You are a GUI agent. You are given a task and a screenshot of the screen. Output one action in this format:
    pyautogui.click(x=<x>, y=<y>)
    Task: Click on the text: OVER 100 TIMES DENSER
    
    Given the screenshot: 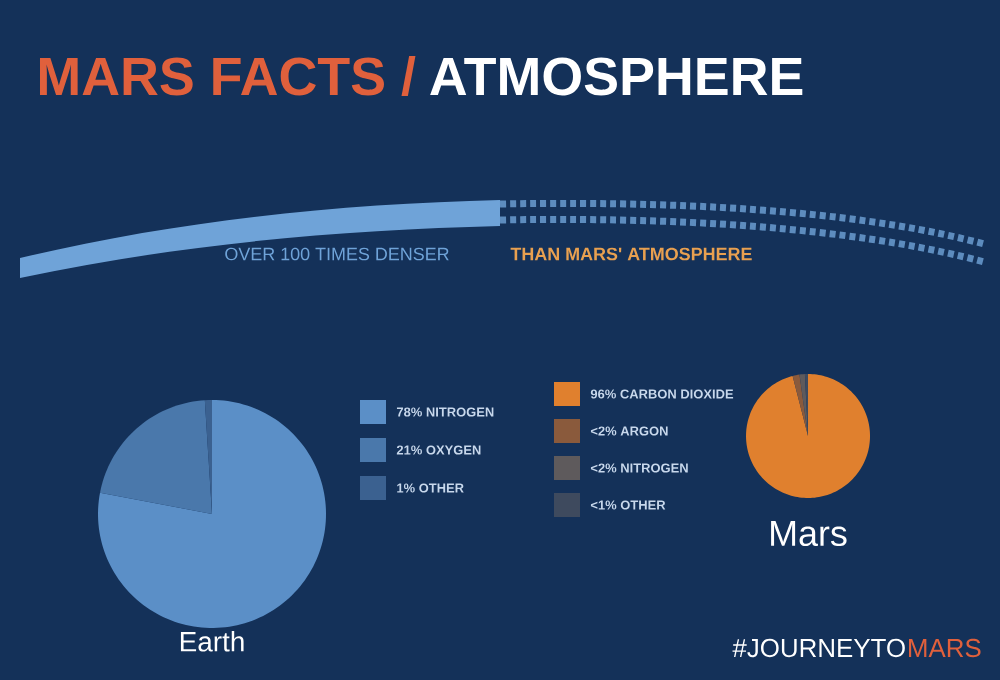 What is the action you would take?
    pyautogui.click(x=337, y=254)
    